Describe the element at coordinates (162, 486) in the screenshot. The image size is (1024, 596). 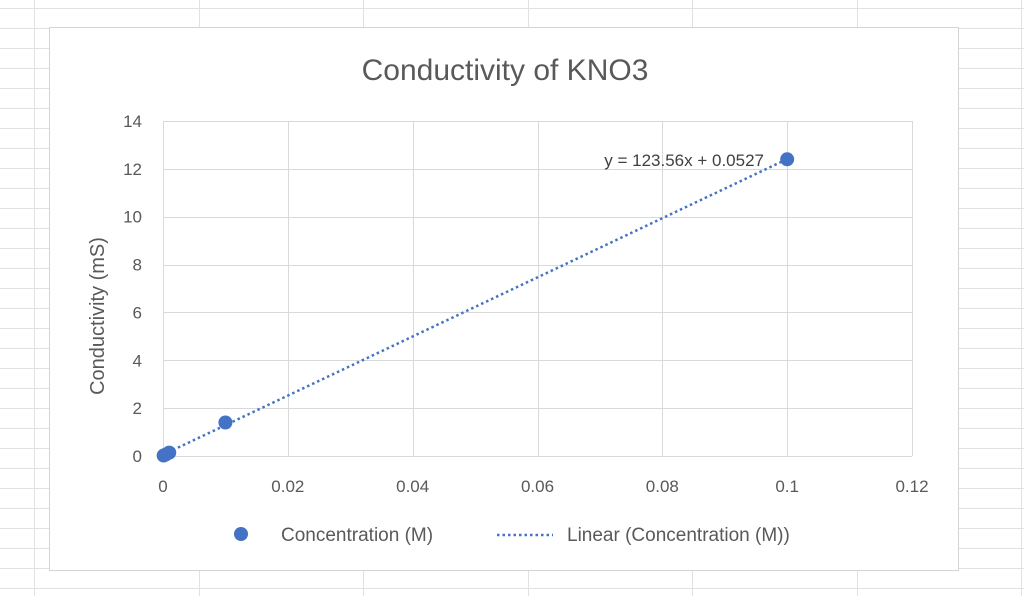
I see `x-tick-label: 0` at that location.